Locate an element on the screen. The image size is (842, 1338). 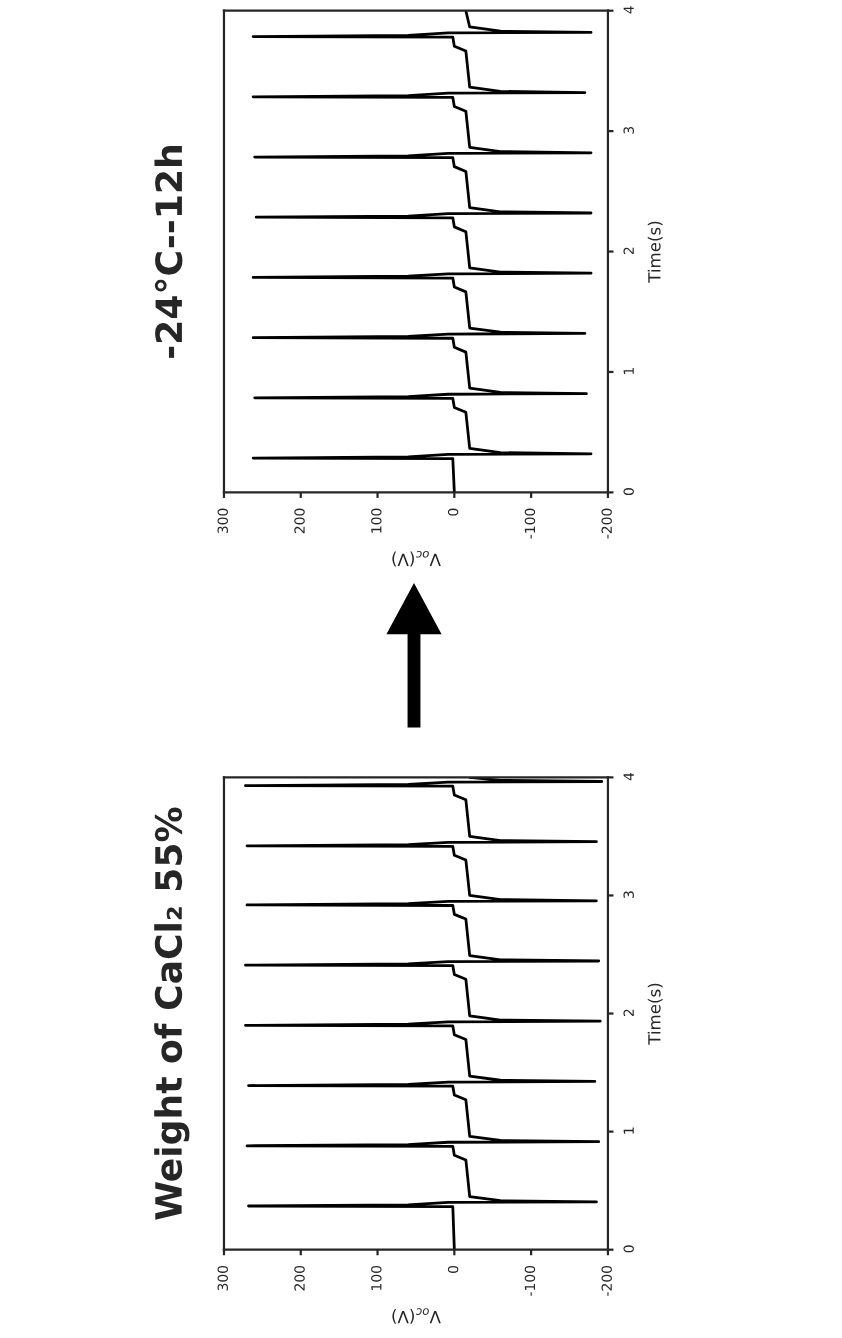
text: Weight of CaCl₂ 55% is located at coordinates (172, 1013).